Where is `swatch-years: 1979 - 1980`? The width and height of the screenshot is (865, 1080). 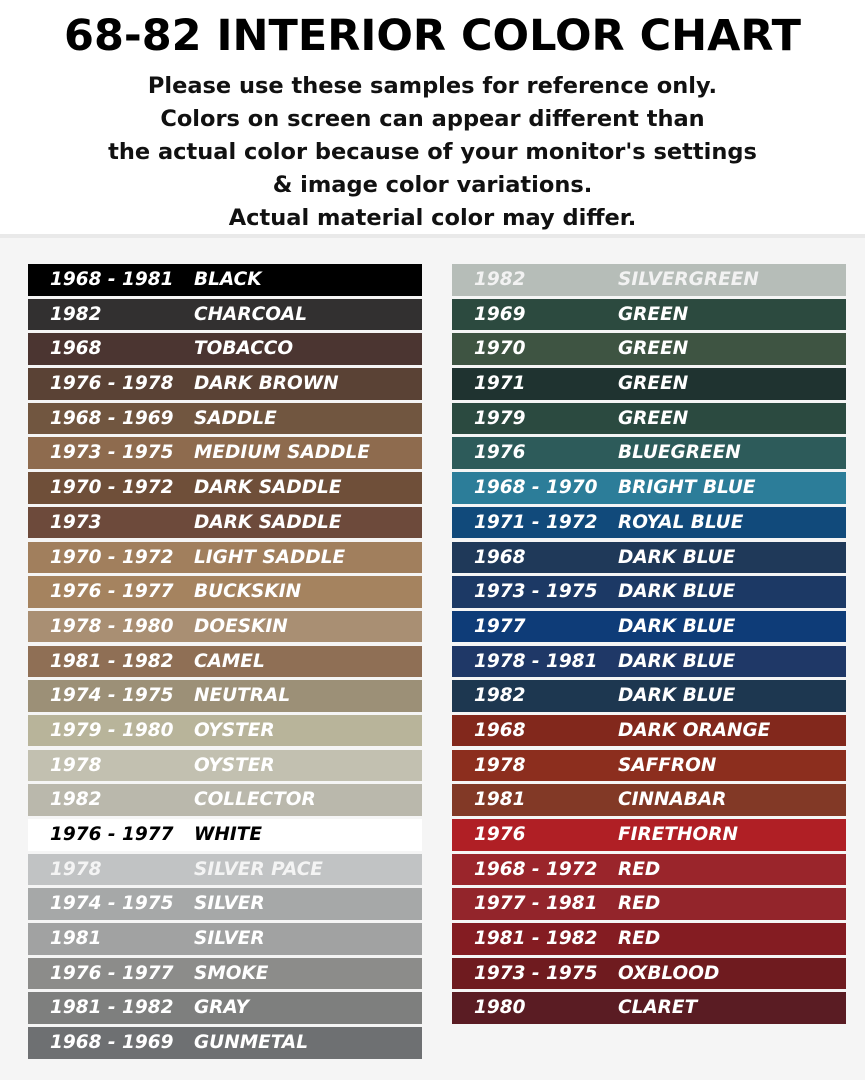
swatch-years: 1979 - 1980 is located at coordinates (112, 730).